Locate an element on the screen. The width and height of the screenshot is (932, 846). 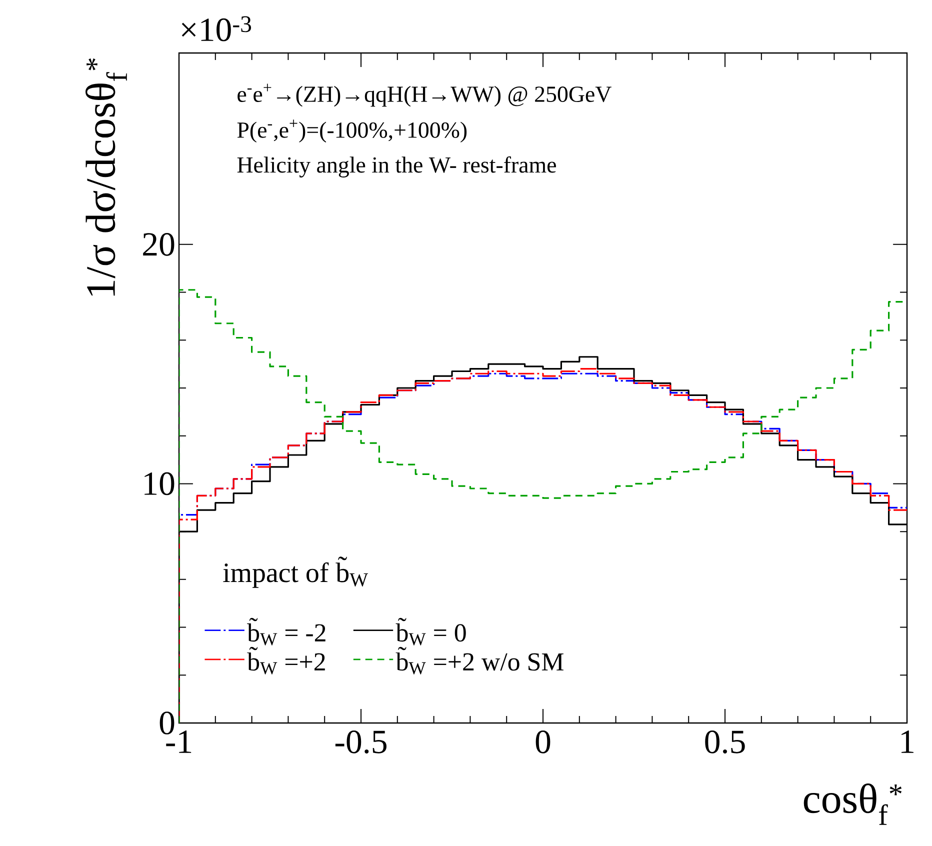
x-axis-title: cosθ$_{f}$* is located at coordinates (853, 804).